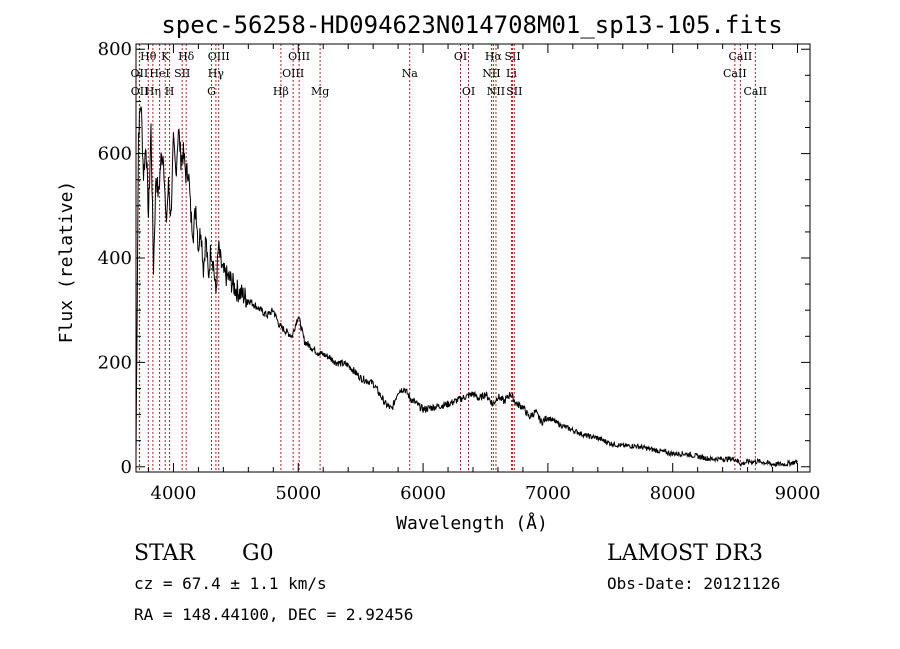  I want to click on spectral-line-label: Hθ, so click(148, 56).